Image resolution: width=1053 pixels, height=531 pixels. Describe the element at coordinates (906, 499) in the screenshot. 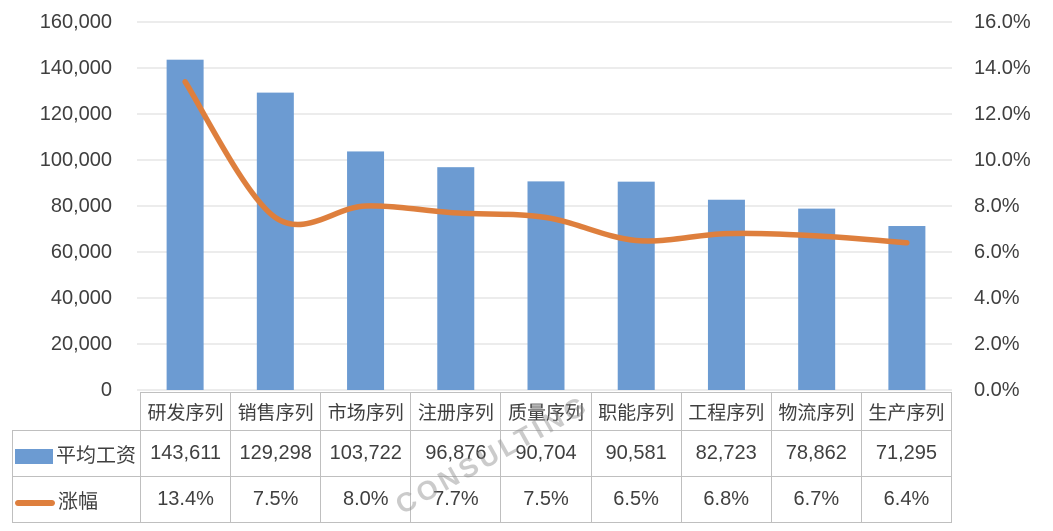

I see `value-cell: 6.4%` at that location.